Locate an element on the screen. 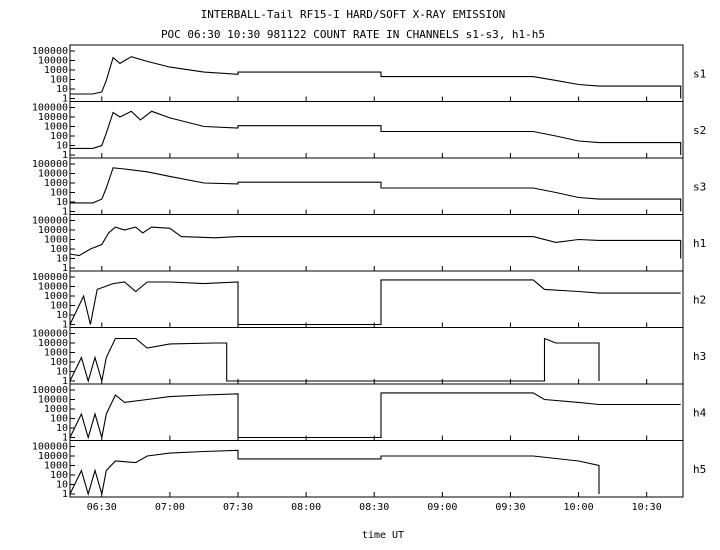 This screenshot has height=550, width=720. series-line-h3 is located at coordinates (334, 360).